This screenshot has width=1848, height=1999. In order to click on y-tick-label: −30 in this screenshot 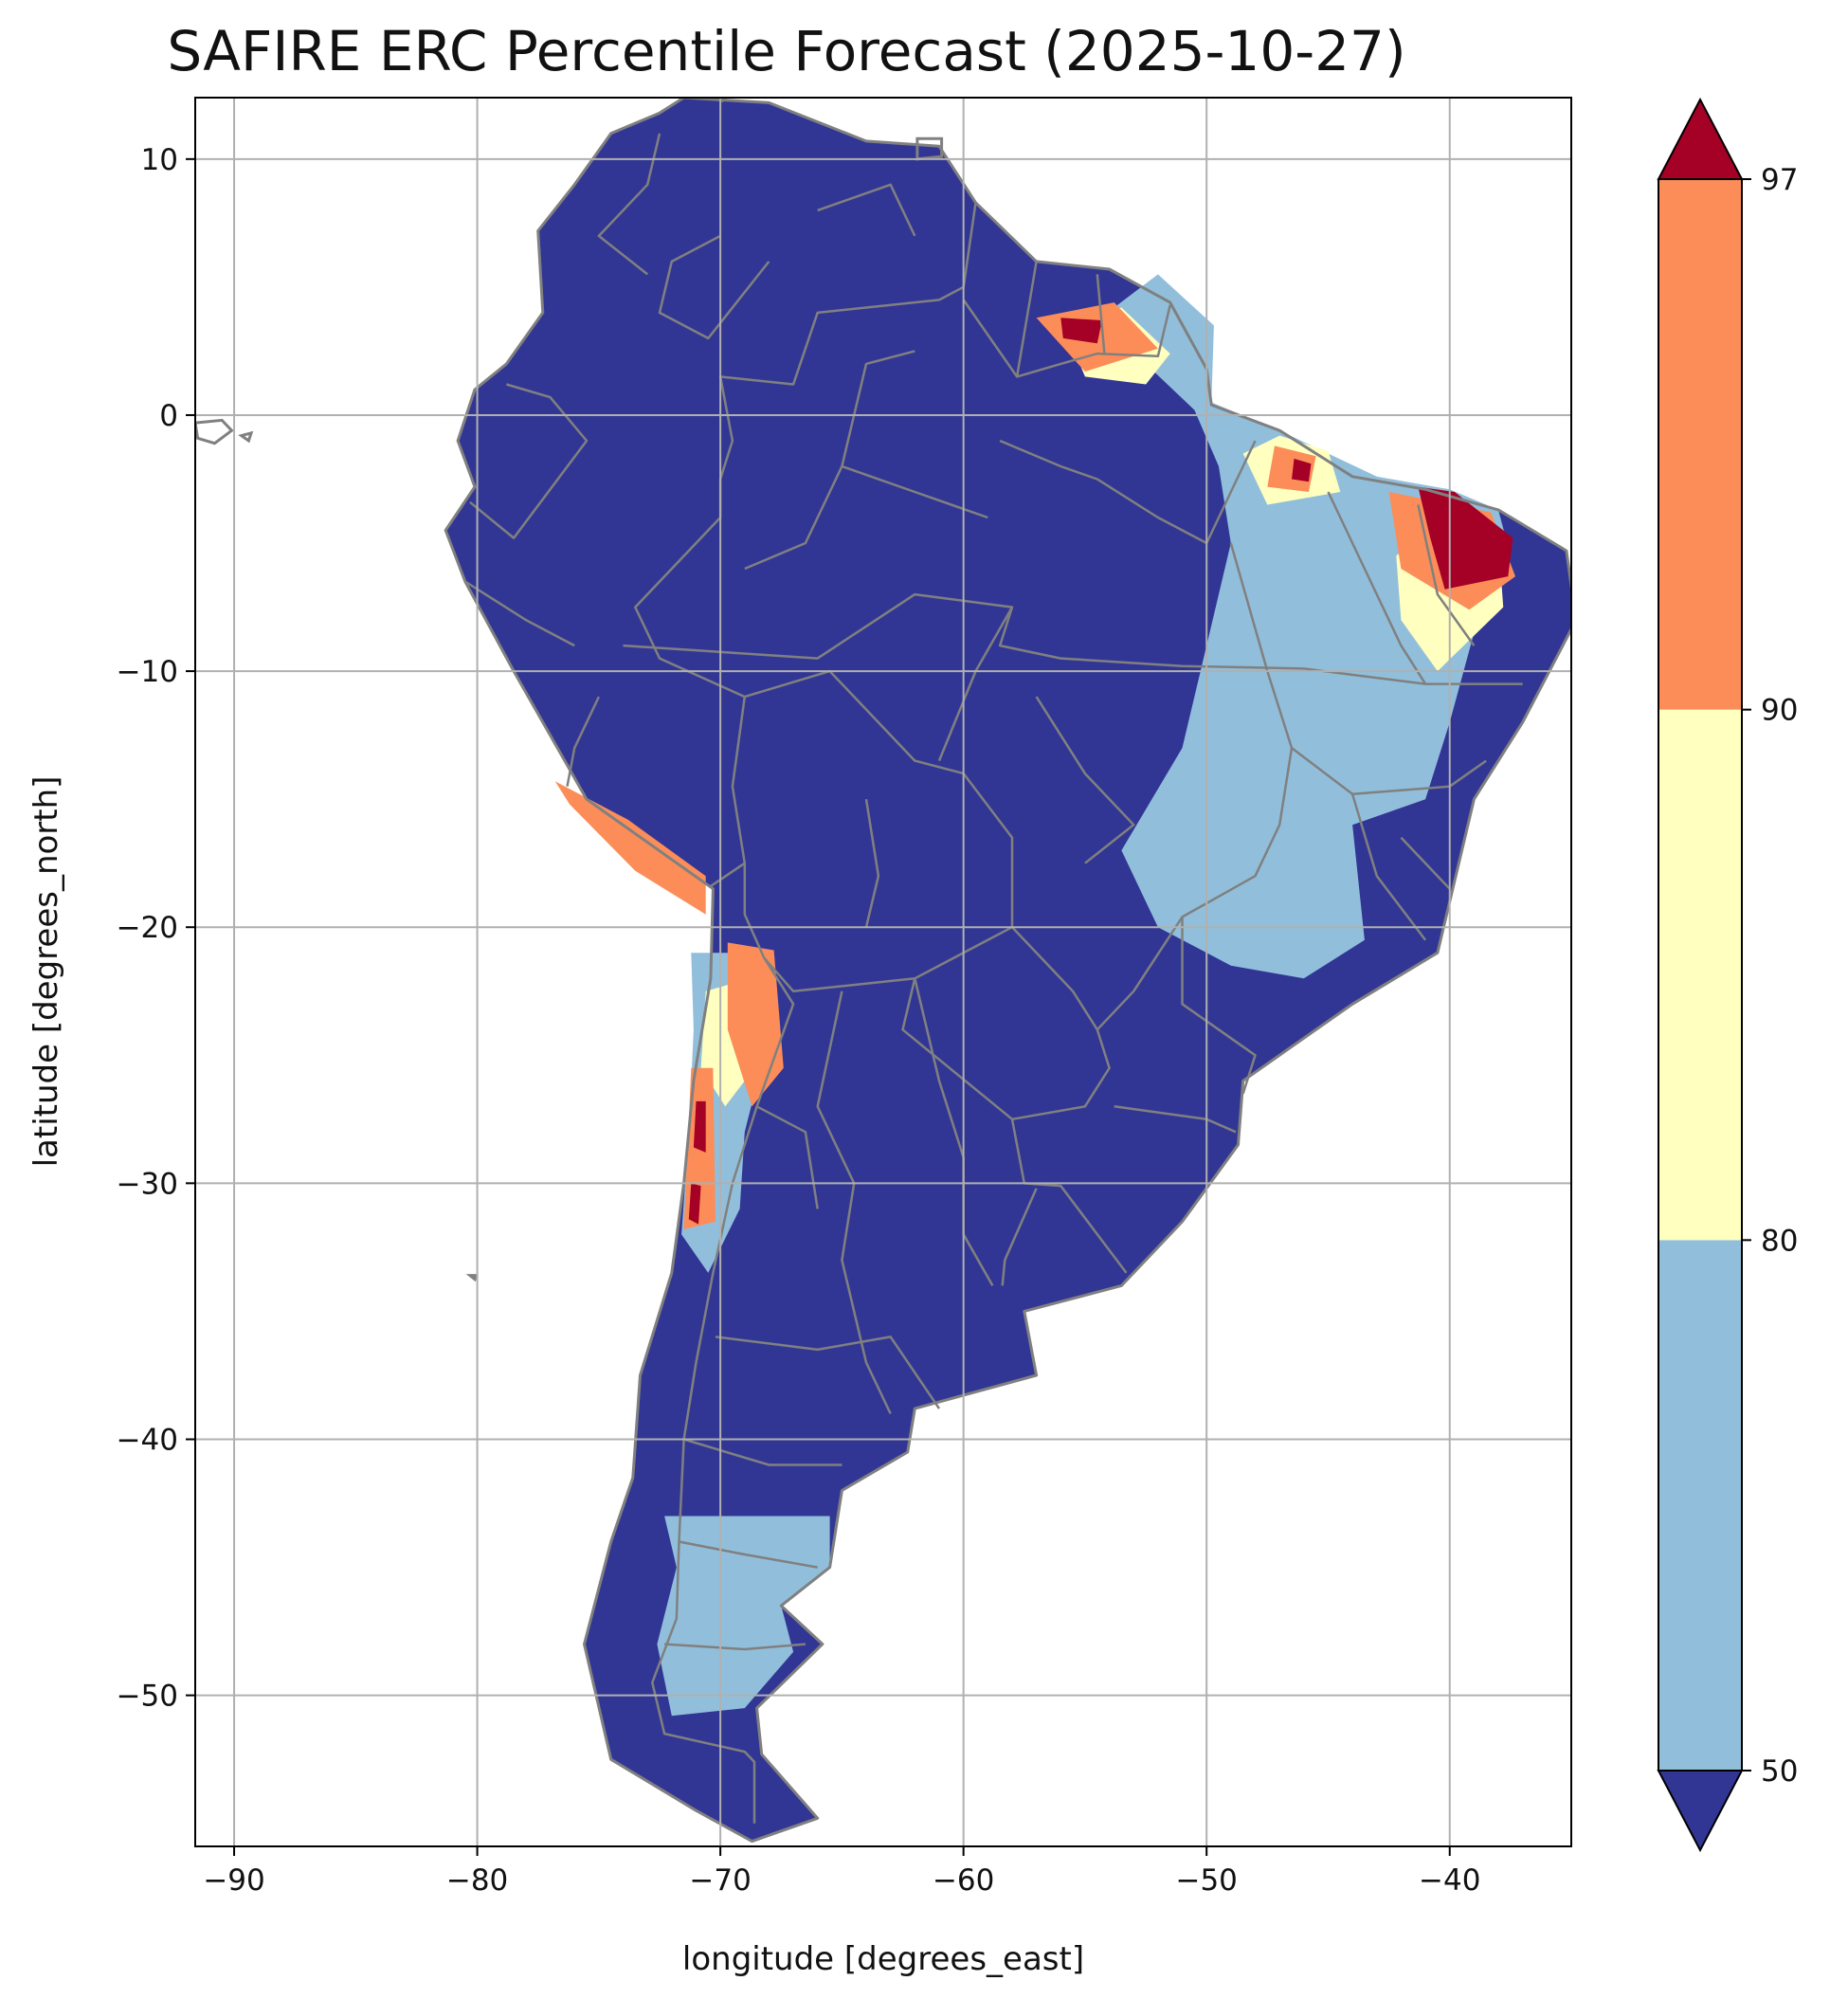, I will do `click(147, 1184)`.